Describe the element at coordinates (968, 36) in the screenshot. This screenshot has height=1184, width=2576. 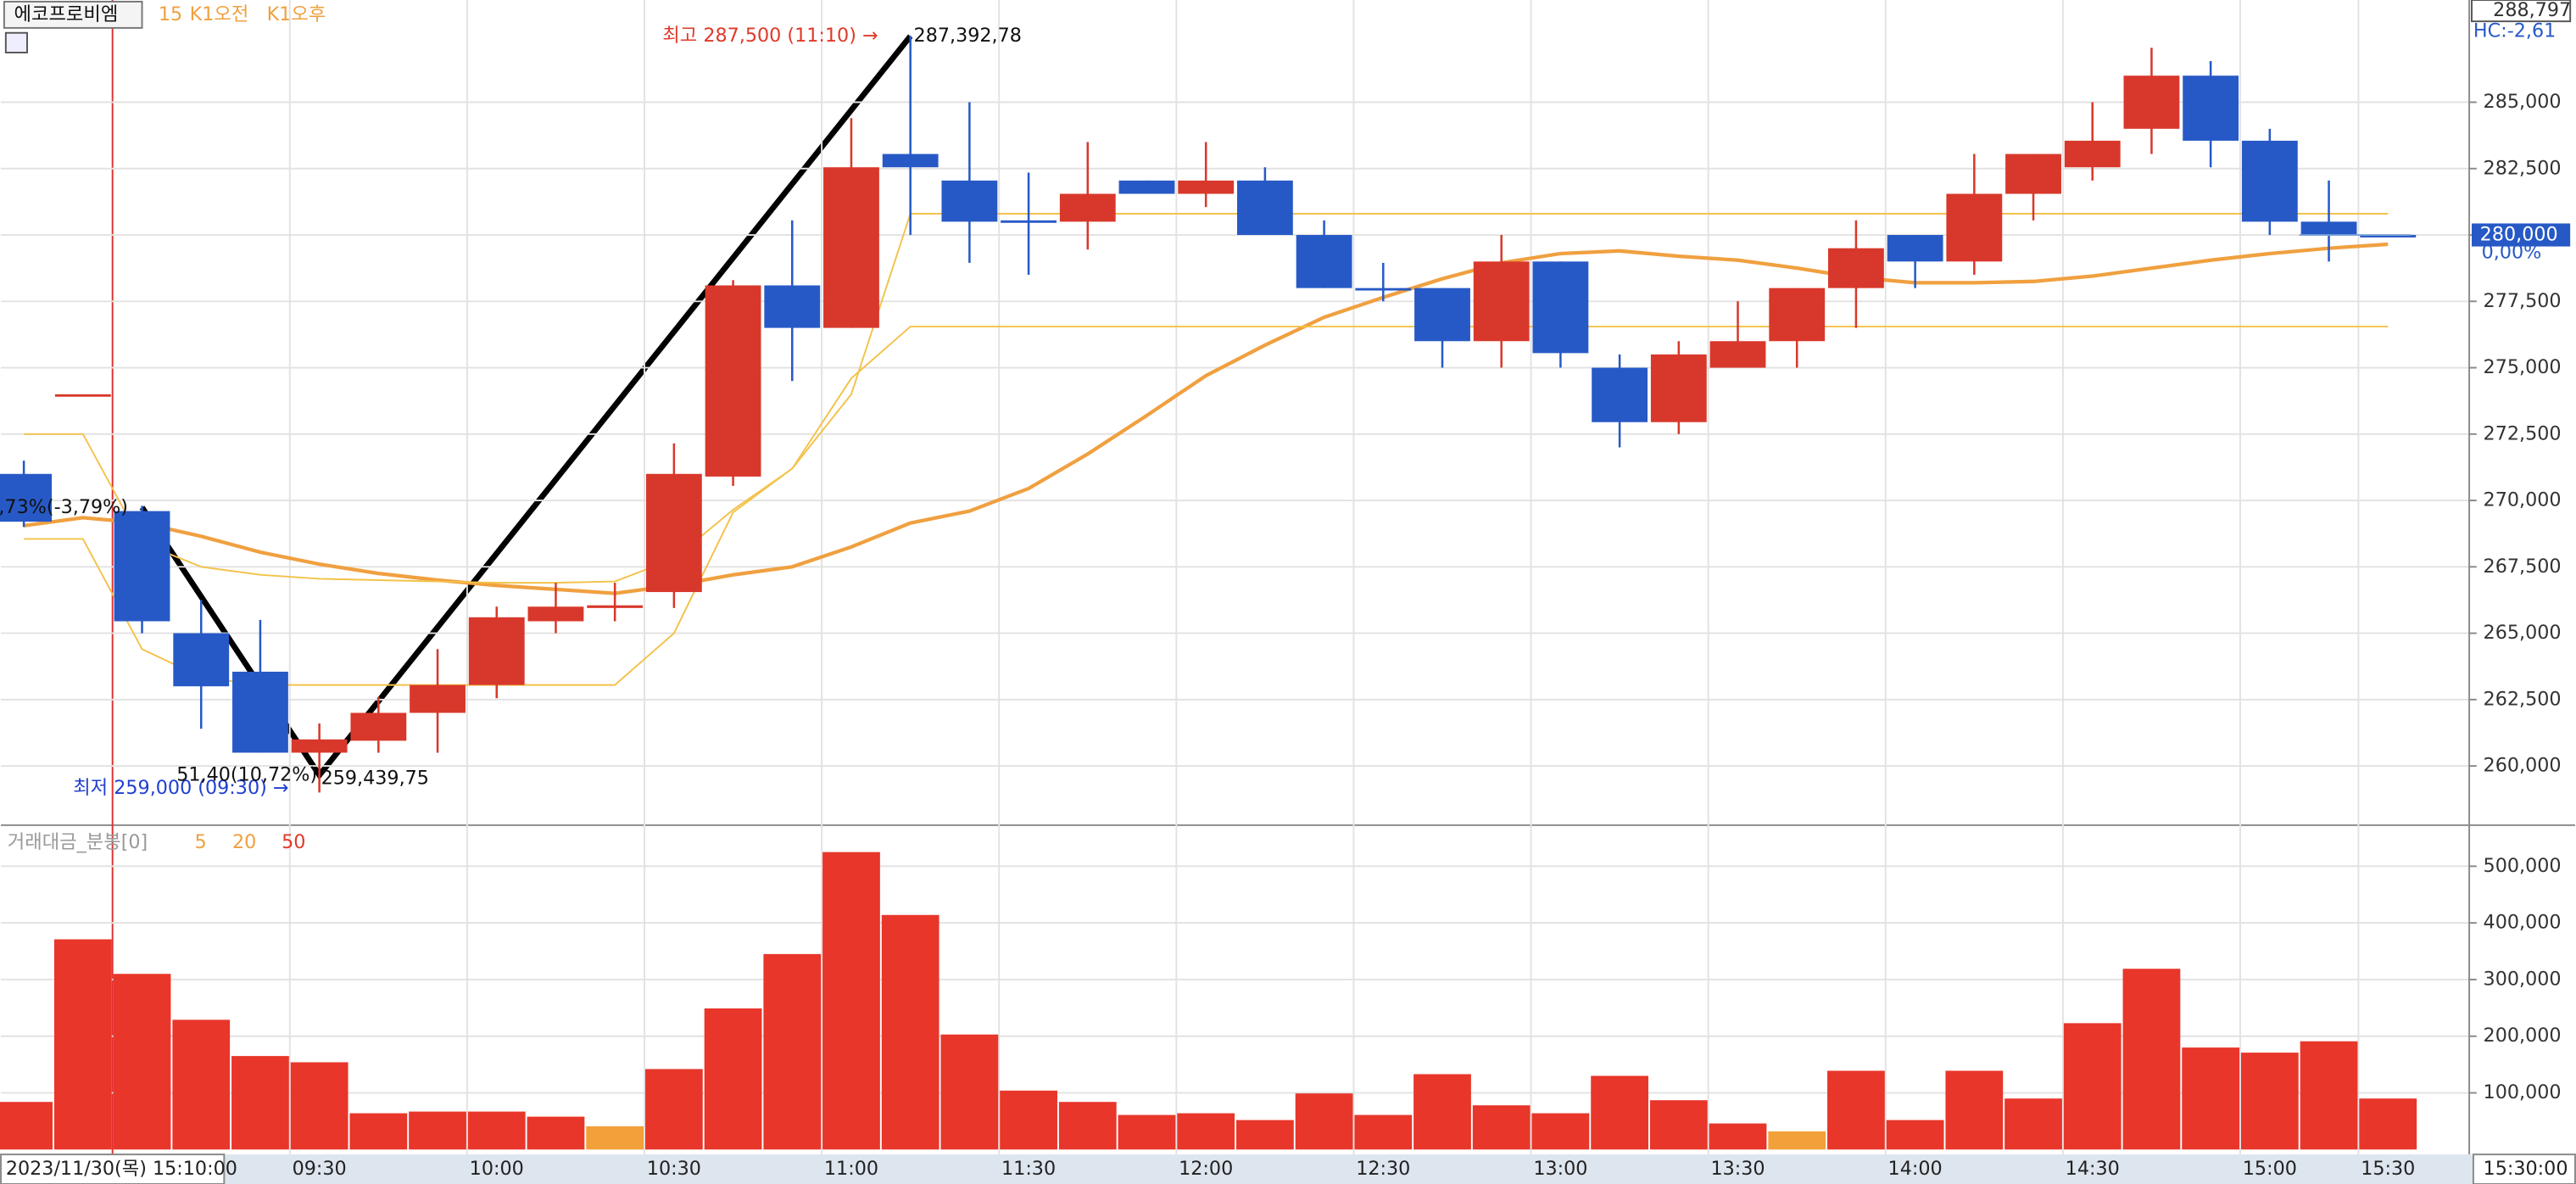
I see `annotation: 287,392,78` at that location.